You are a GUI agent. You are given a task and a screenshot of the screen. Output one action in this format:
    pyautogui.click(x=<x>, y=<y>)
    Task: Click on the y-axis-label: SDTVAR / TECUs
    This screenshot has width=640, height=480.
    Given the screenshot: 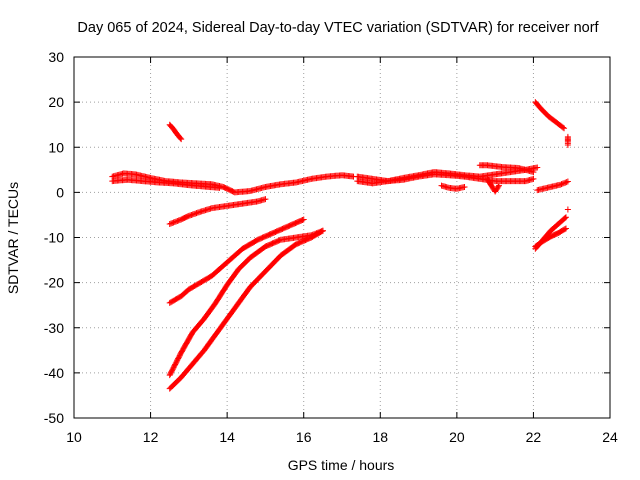 What is the action you would take?
    pyautogui.click(x=13, y=238)
    